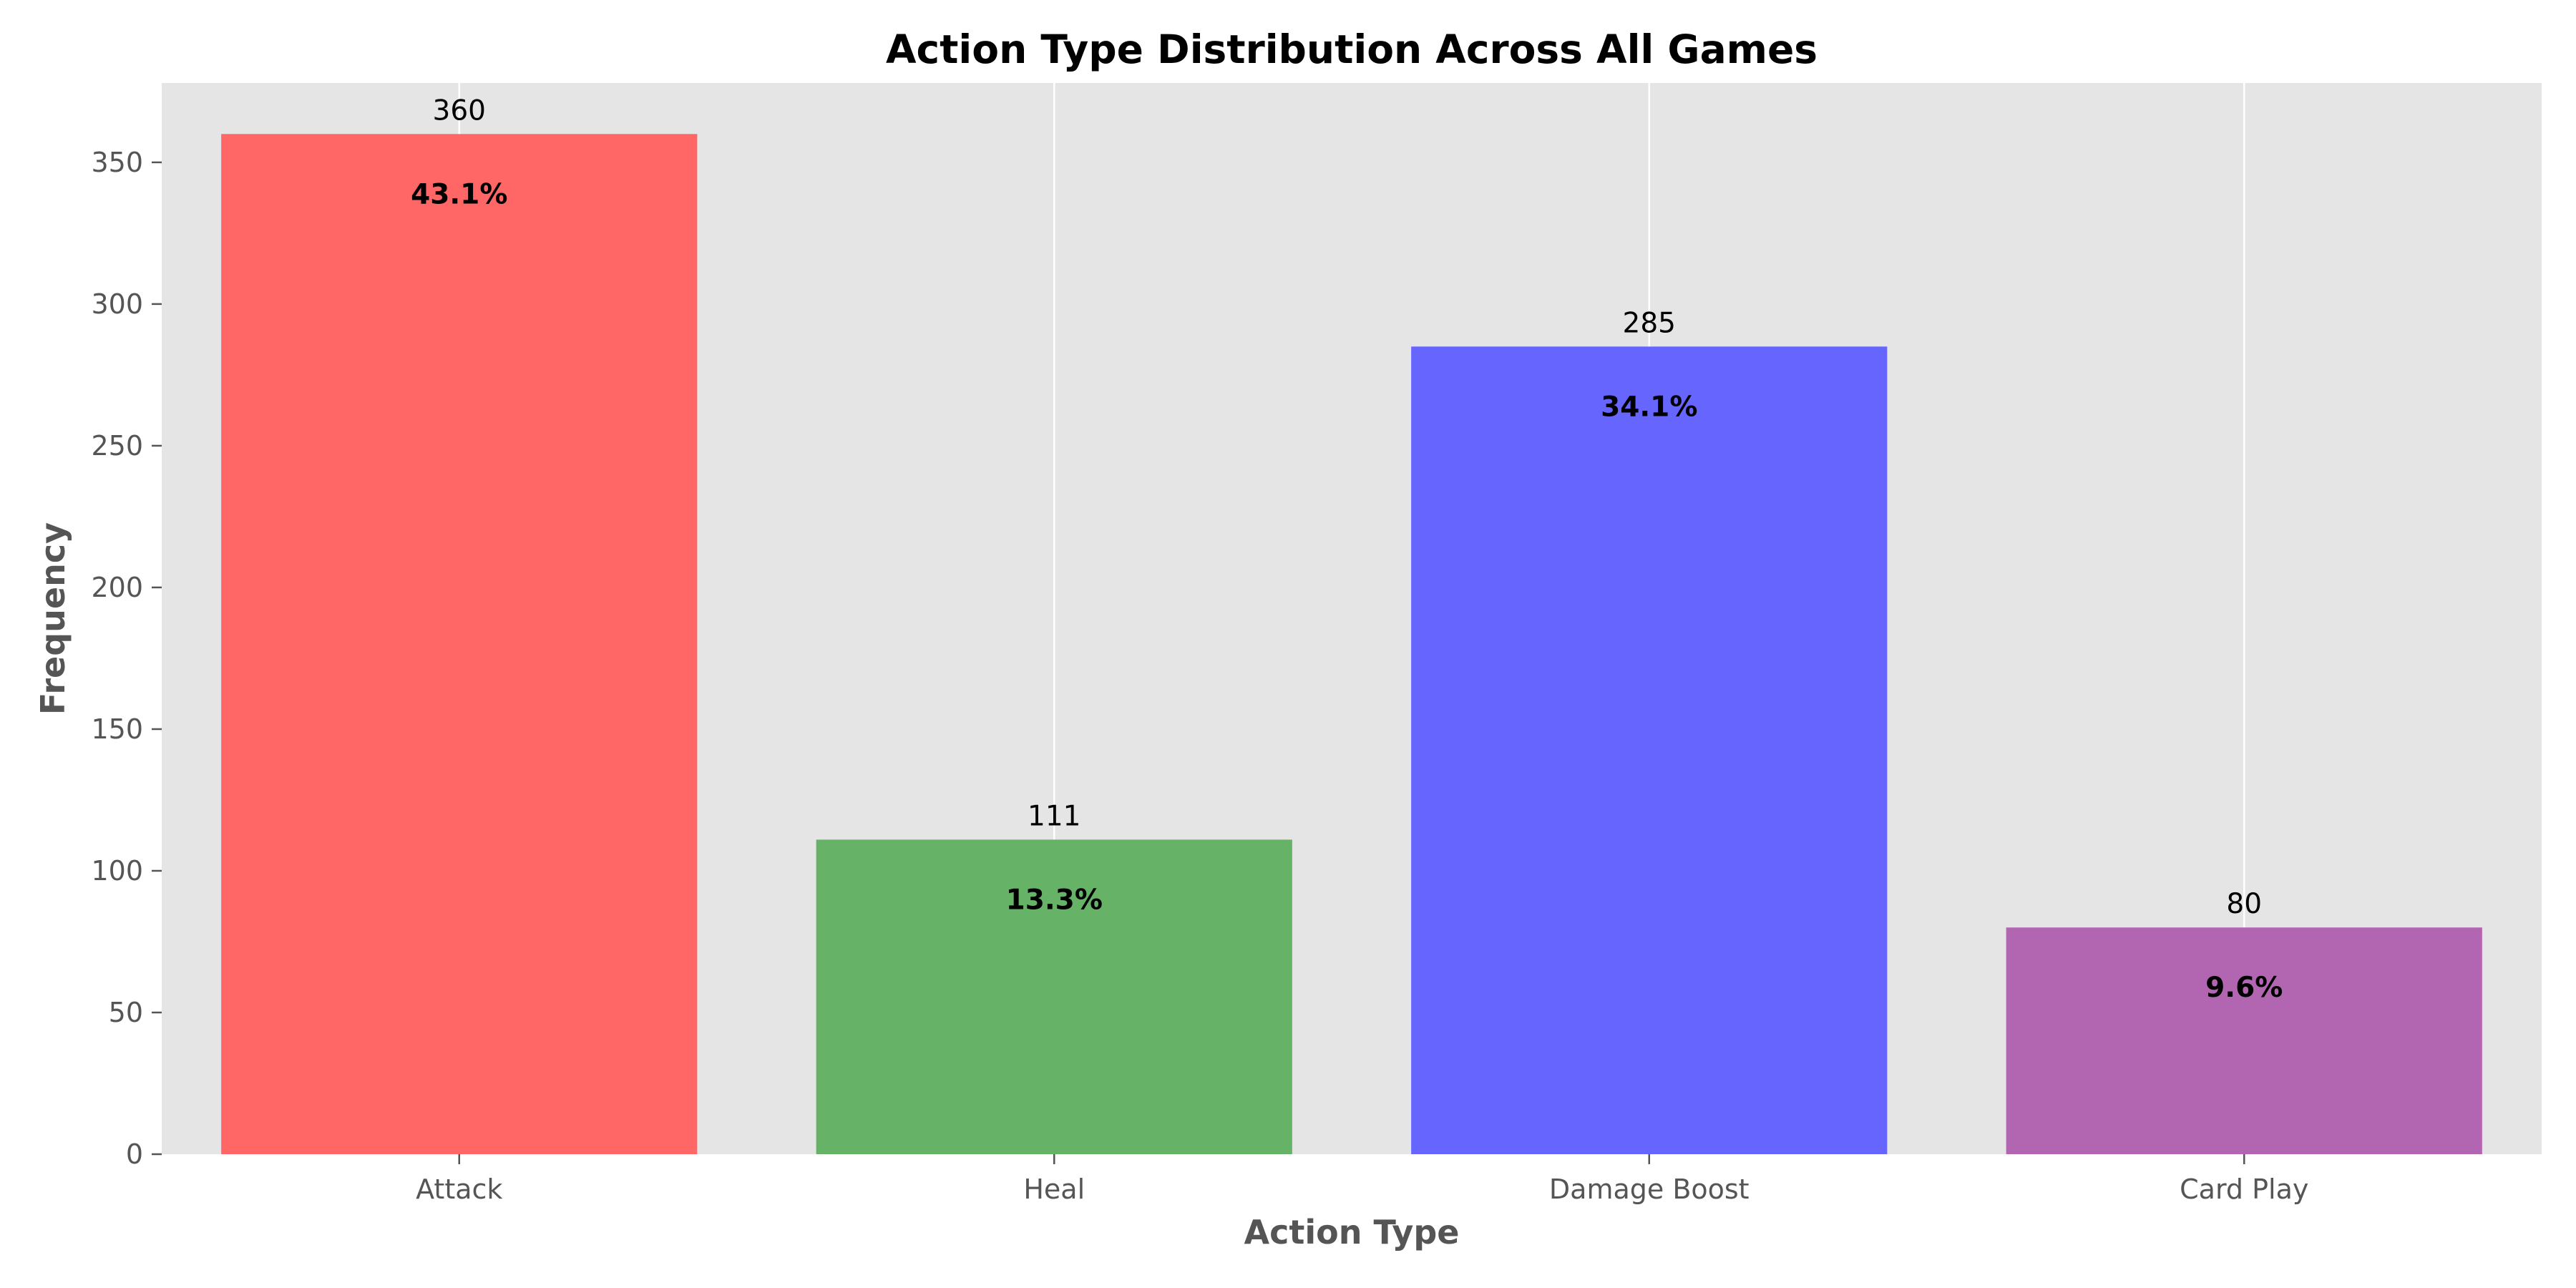  Describe the element at coordinates (2244, 1040) in the screenshot. I see `bar-card-play` at that location.